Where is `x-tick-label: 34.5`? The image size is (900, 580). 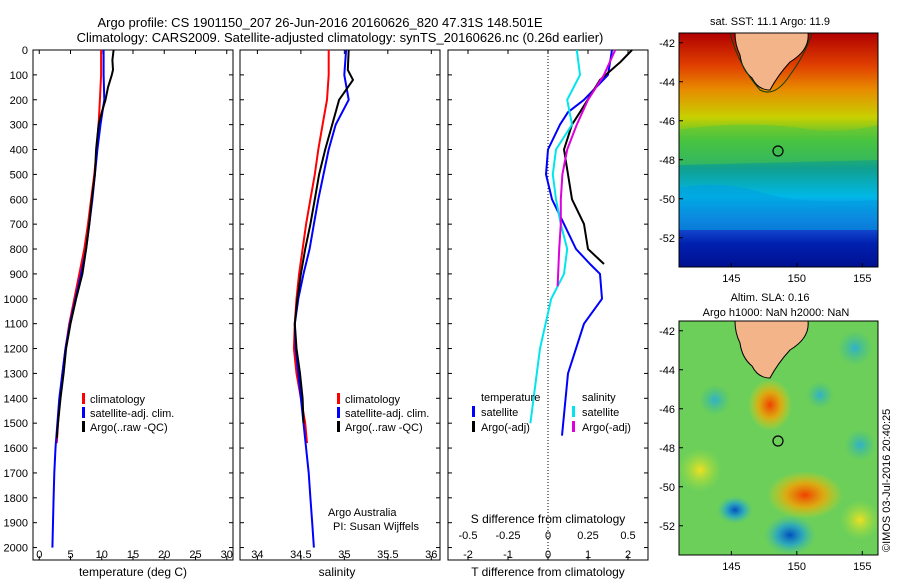 x-tick-label: 34.5 is located at coordinates (300, 555).